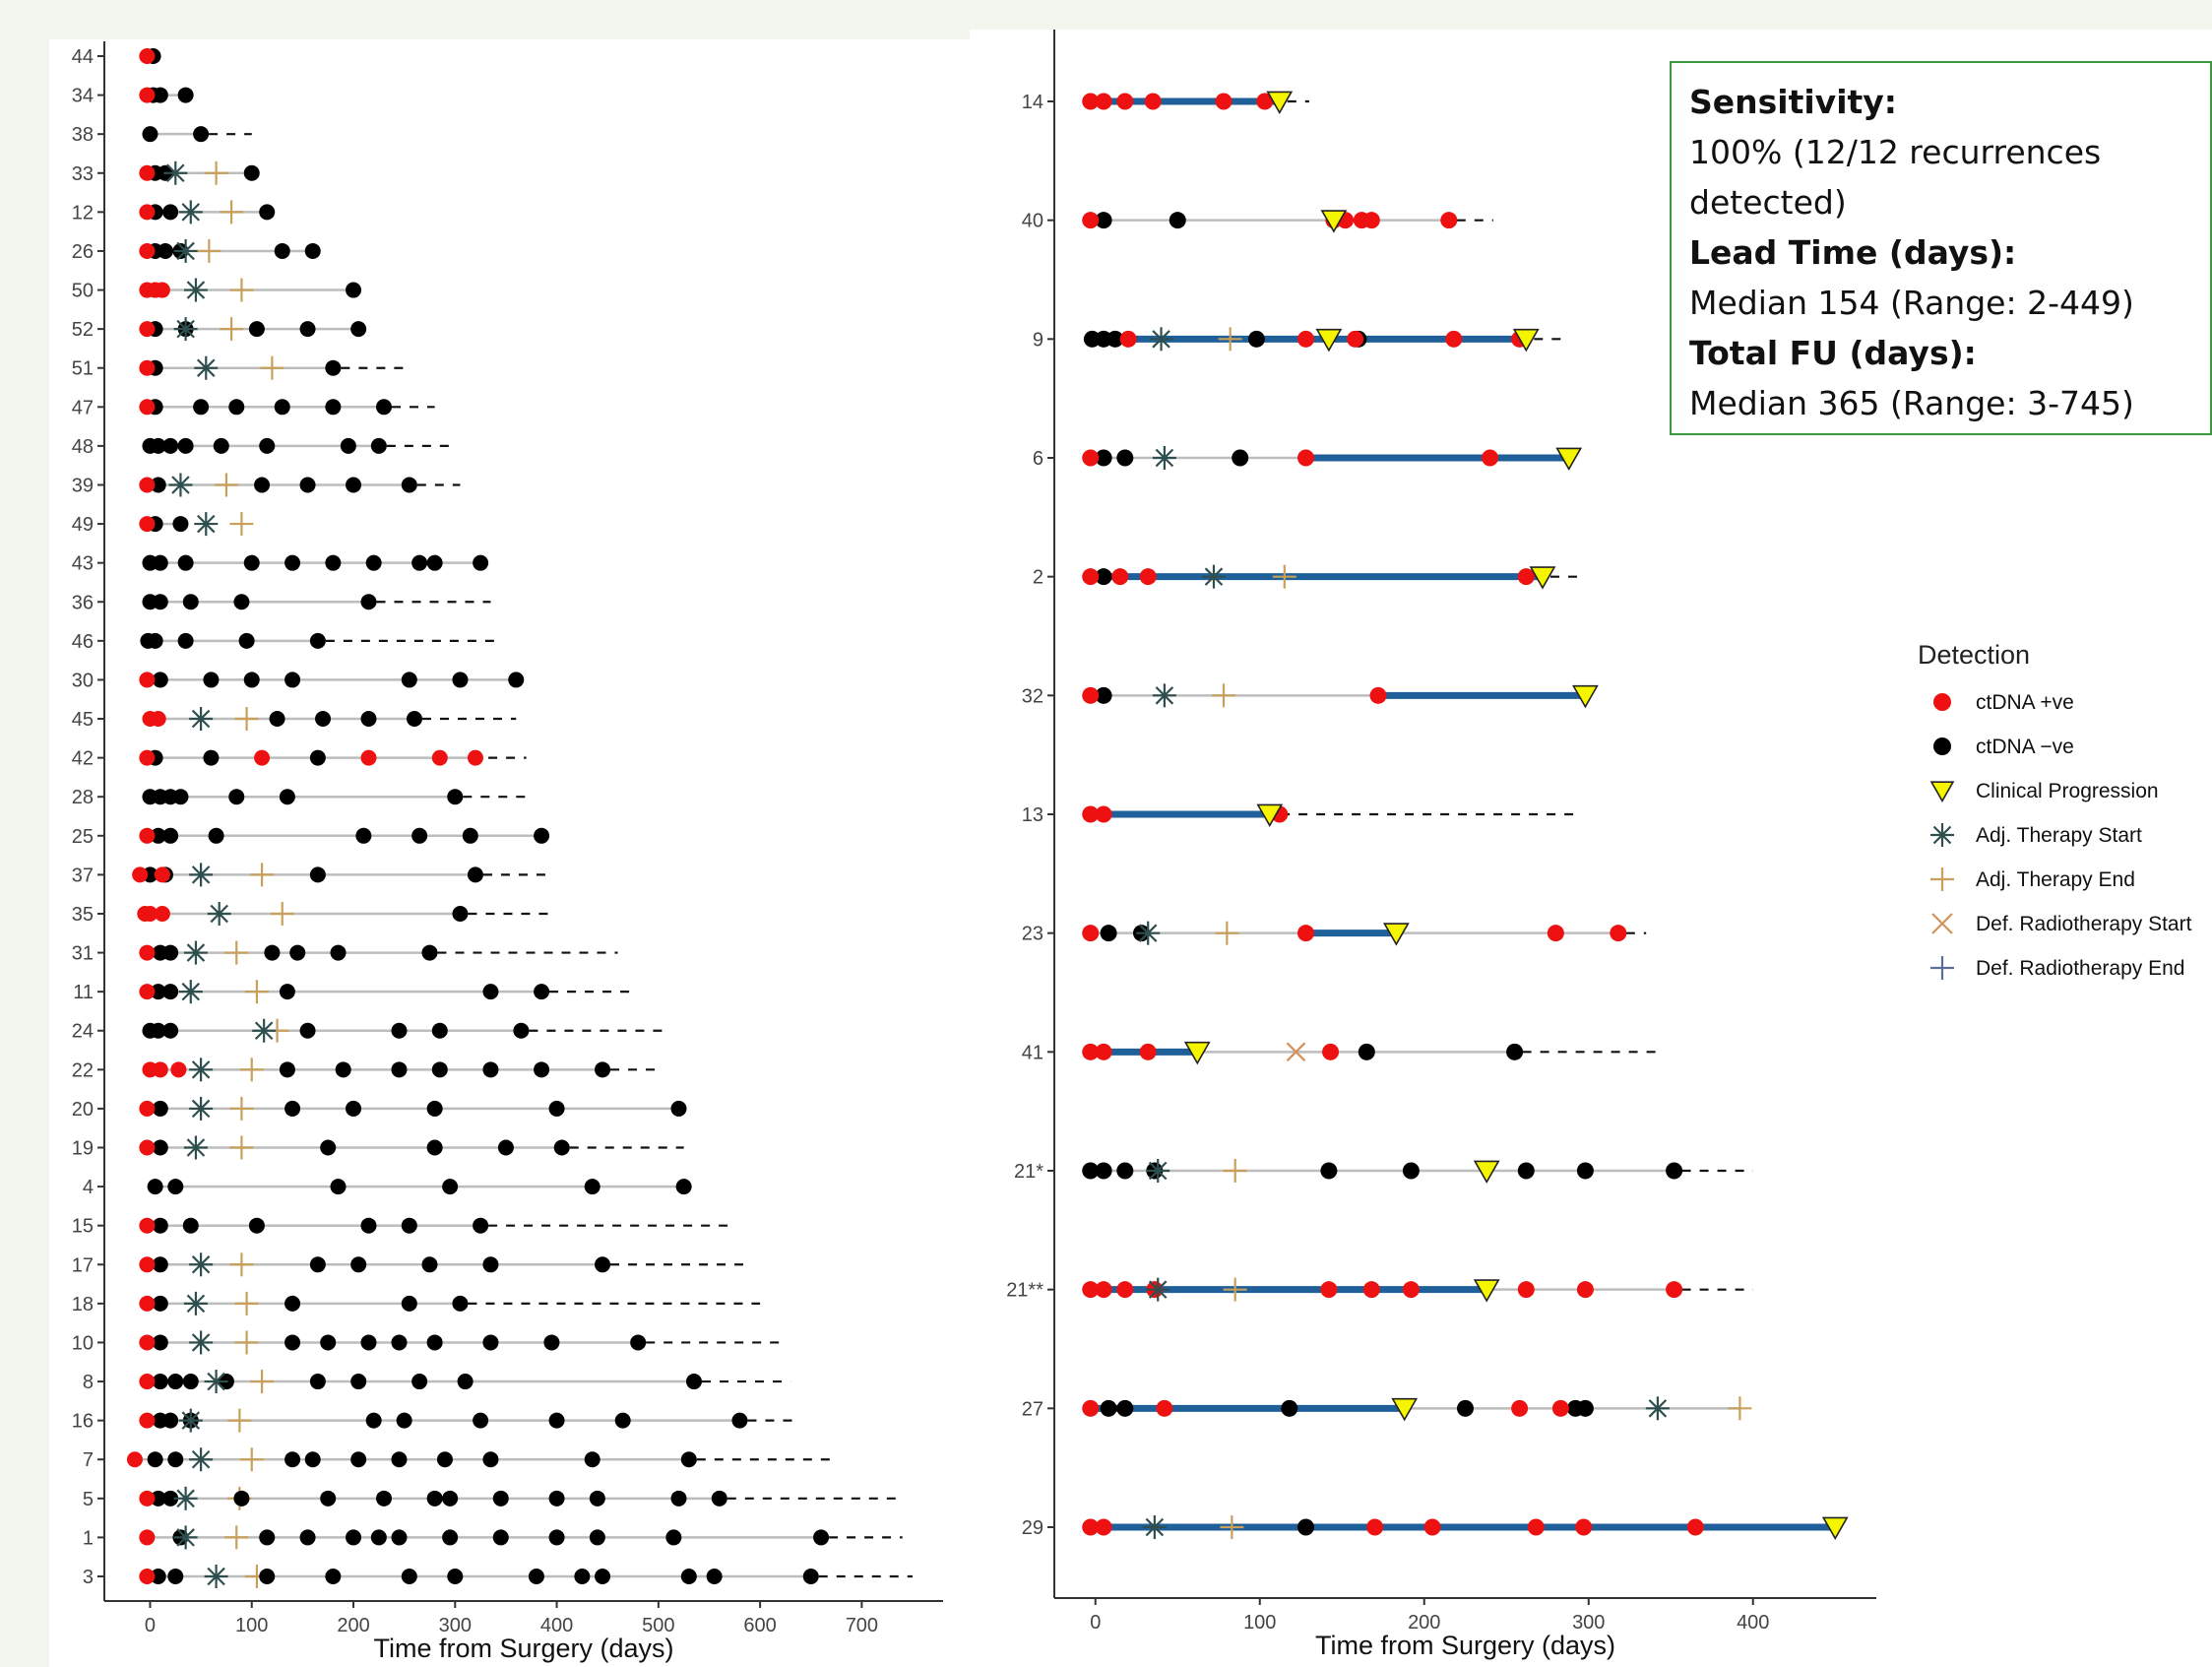 This screenshot has width=2212, height=1667. I want to click on y-tick-label: 4, so click(89, 1187).